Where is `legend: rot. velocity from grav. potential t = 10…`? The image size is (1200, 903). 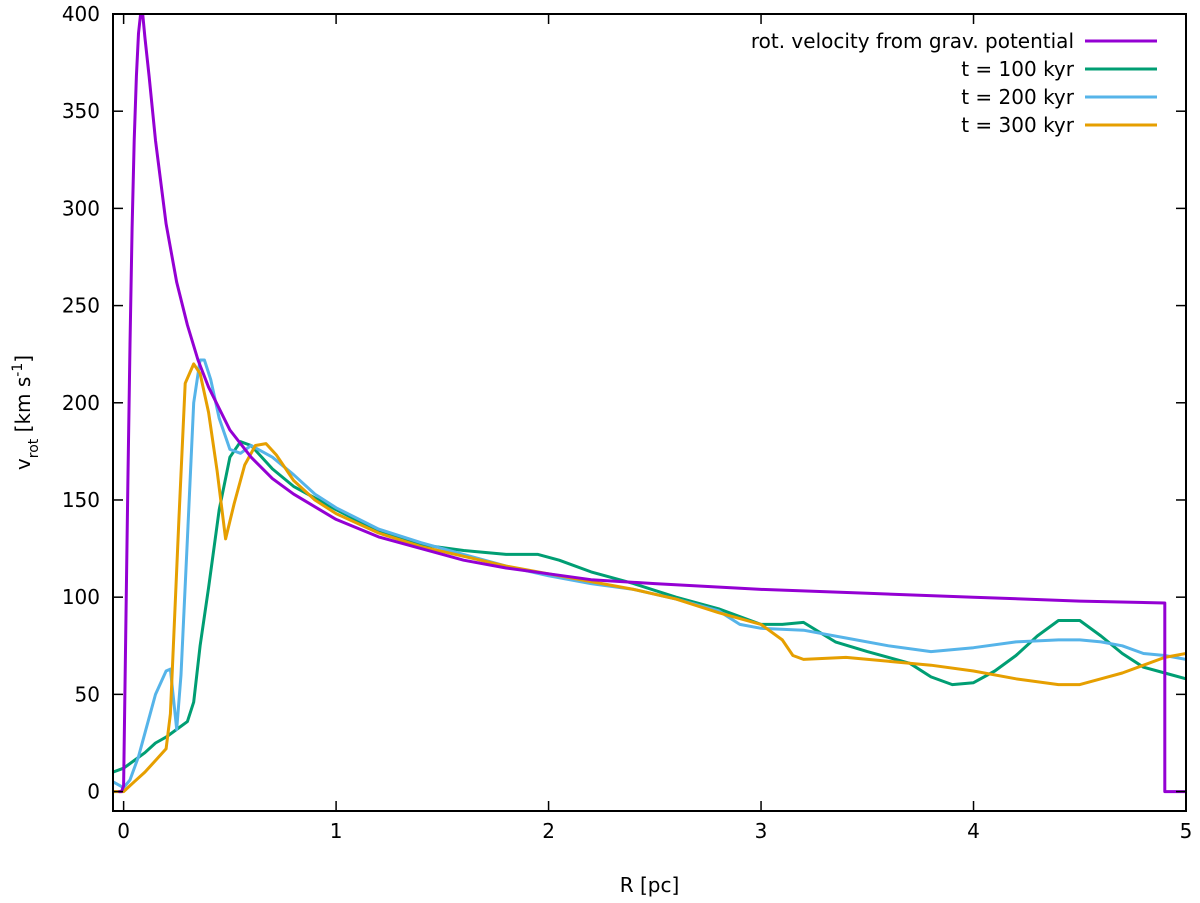 legend: rot. velocity from grav. potential t = 10… is located at coordinates (954, 83).